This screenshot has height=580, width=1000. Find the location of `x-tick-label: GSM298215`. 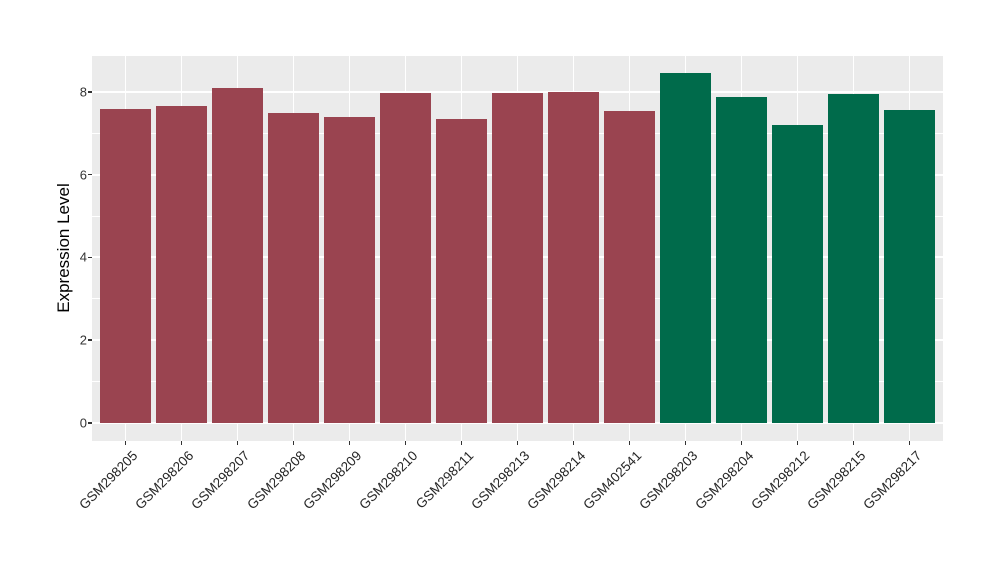

x-tick-label: GSM298215 is located at coordinates (836, 480).